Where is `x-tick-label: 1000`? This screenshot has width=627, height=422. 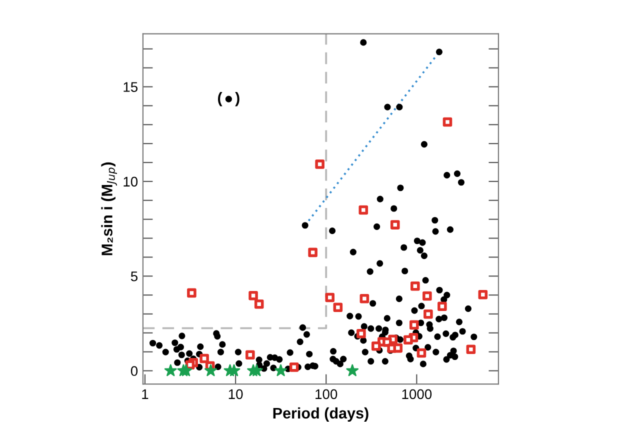 x-tick-label: 1000 is located at coordinates (417, 394).